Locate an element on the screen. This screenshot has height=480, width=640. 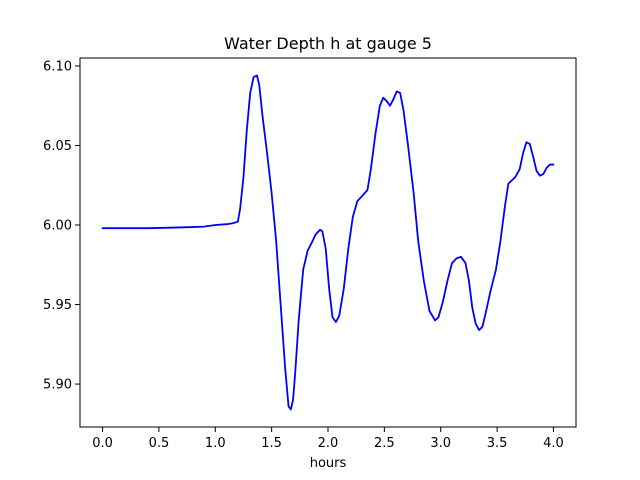
chart-title: Water Depth h at gauge 5 is located at coordinates (328, 43).